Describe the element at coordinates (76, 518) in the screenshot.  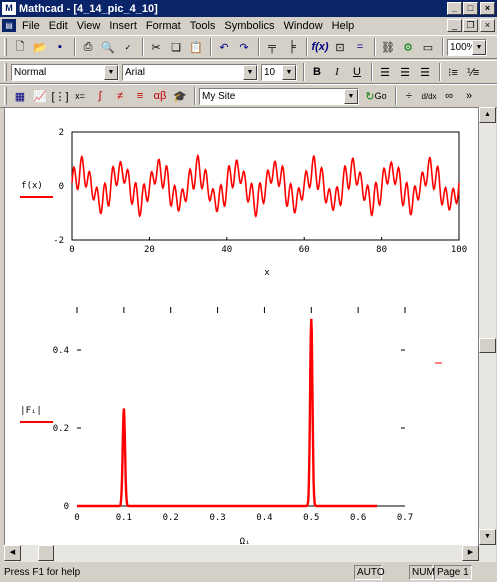
I see `plot2-x-tick-label: 0` at that location.